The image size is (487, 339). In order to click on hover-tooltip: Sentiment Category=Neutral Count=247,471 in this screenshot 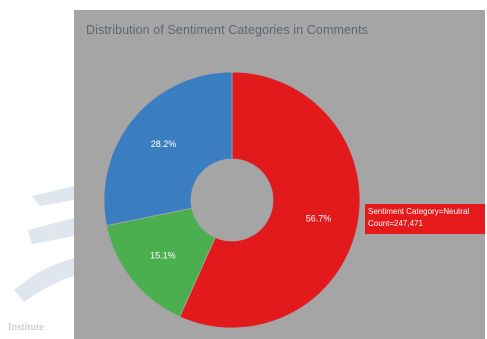, I will do `click(425, 219)`.